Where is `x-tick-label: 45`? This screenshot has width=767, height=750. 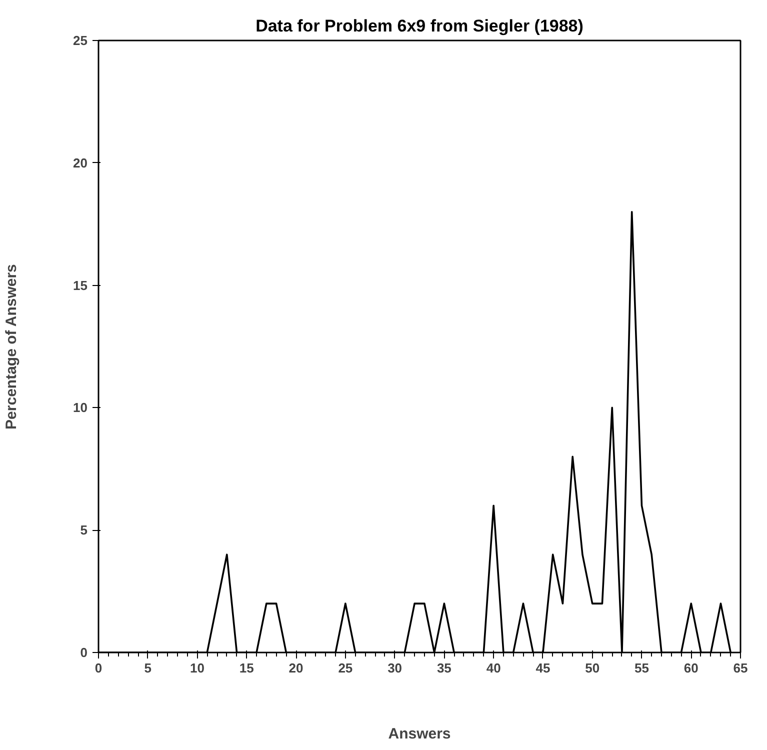 x-tick-label: 45 is located at coordinates (543, 668).